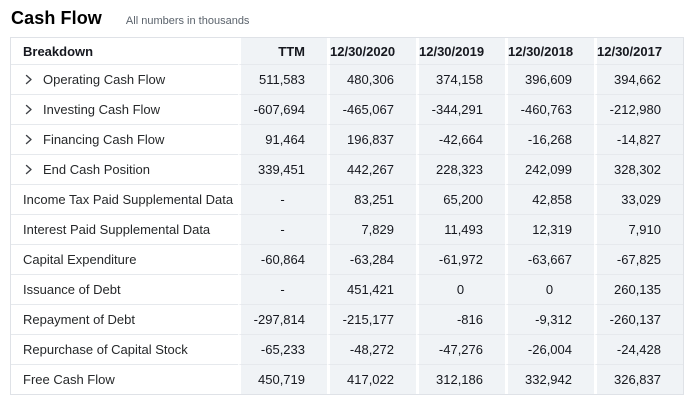 The width and height of the screenshot is (692, 407). I want to click on table-cell: 332,942, so click(549, 379).